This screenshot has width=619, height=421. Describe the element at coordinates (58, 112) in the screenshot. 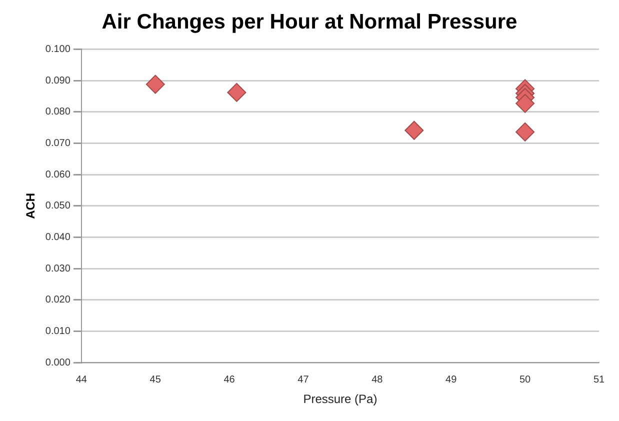

I see `y-tick-label: 0.080` at that location.